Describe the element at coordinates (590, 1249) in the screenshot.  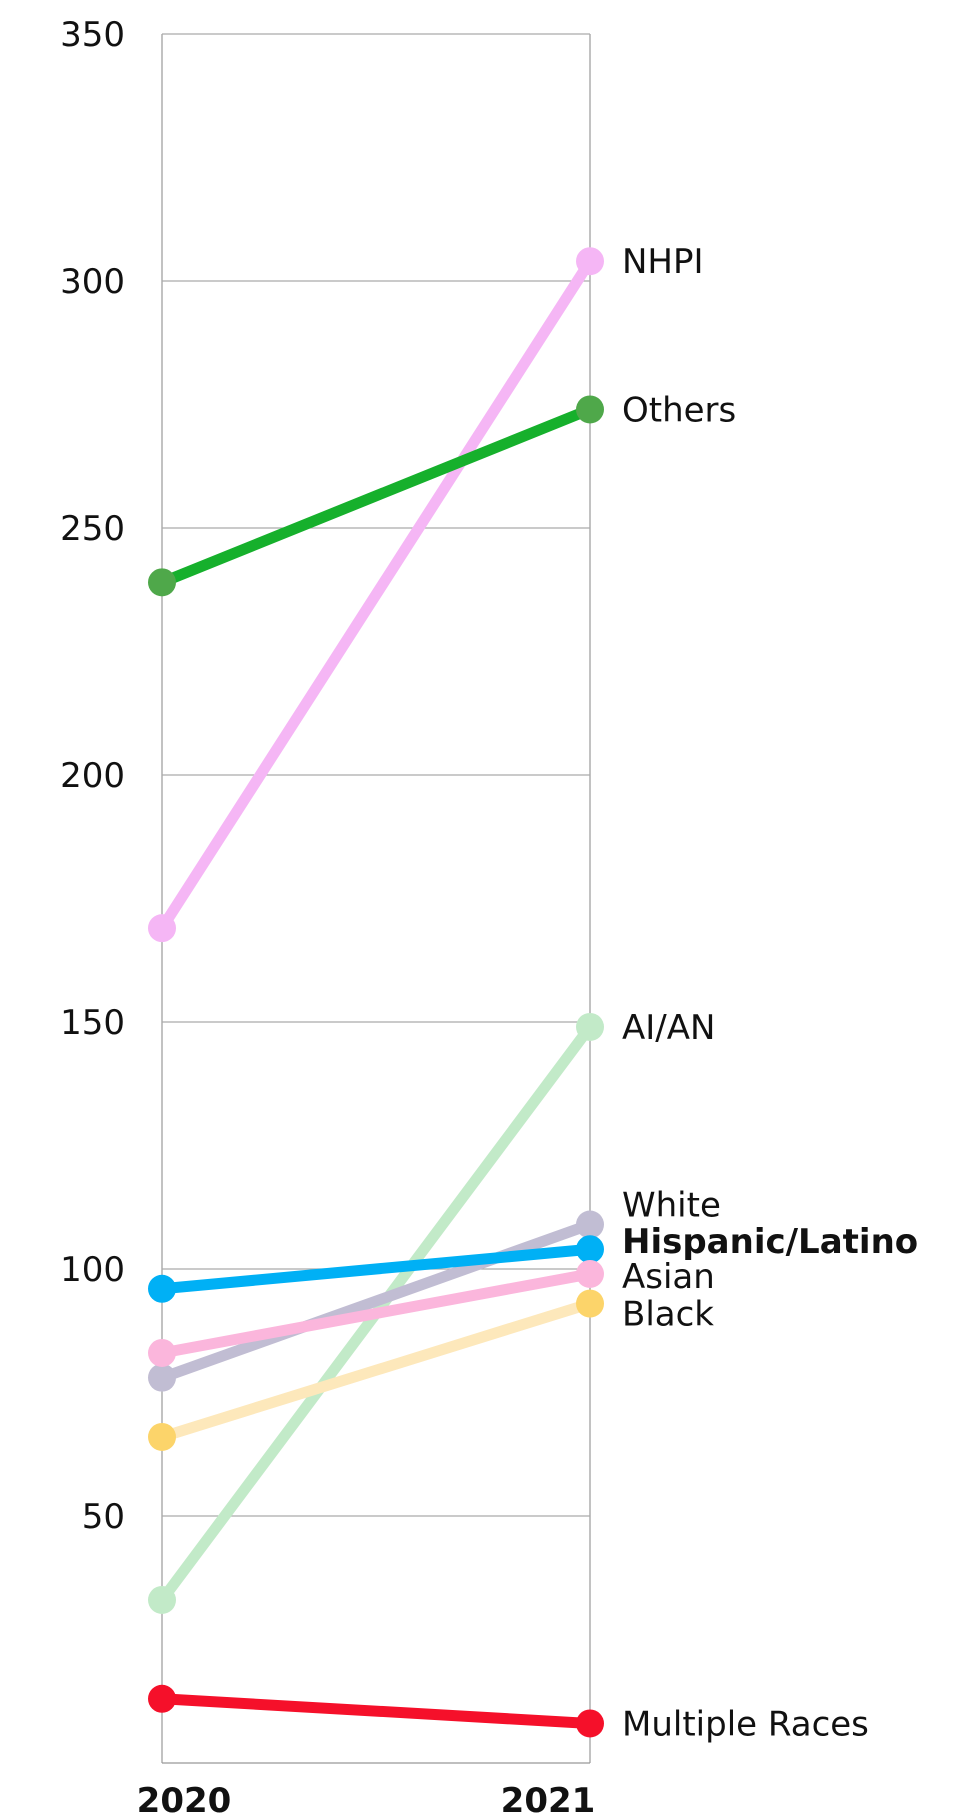
I see `marker-hispanic-latino-2021` at that location.